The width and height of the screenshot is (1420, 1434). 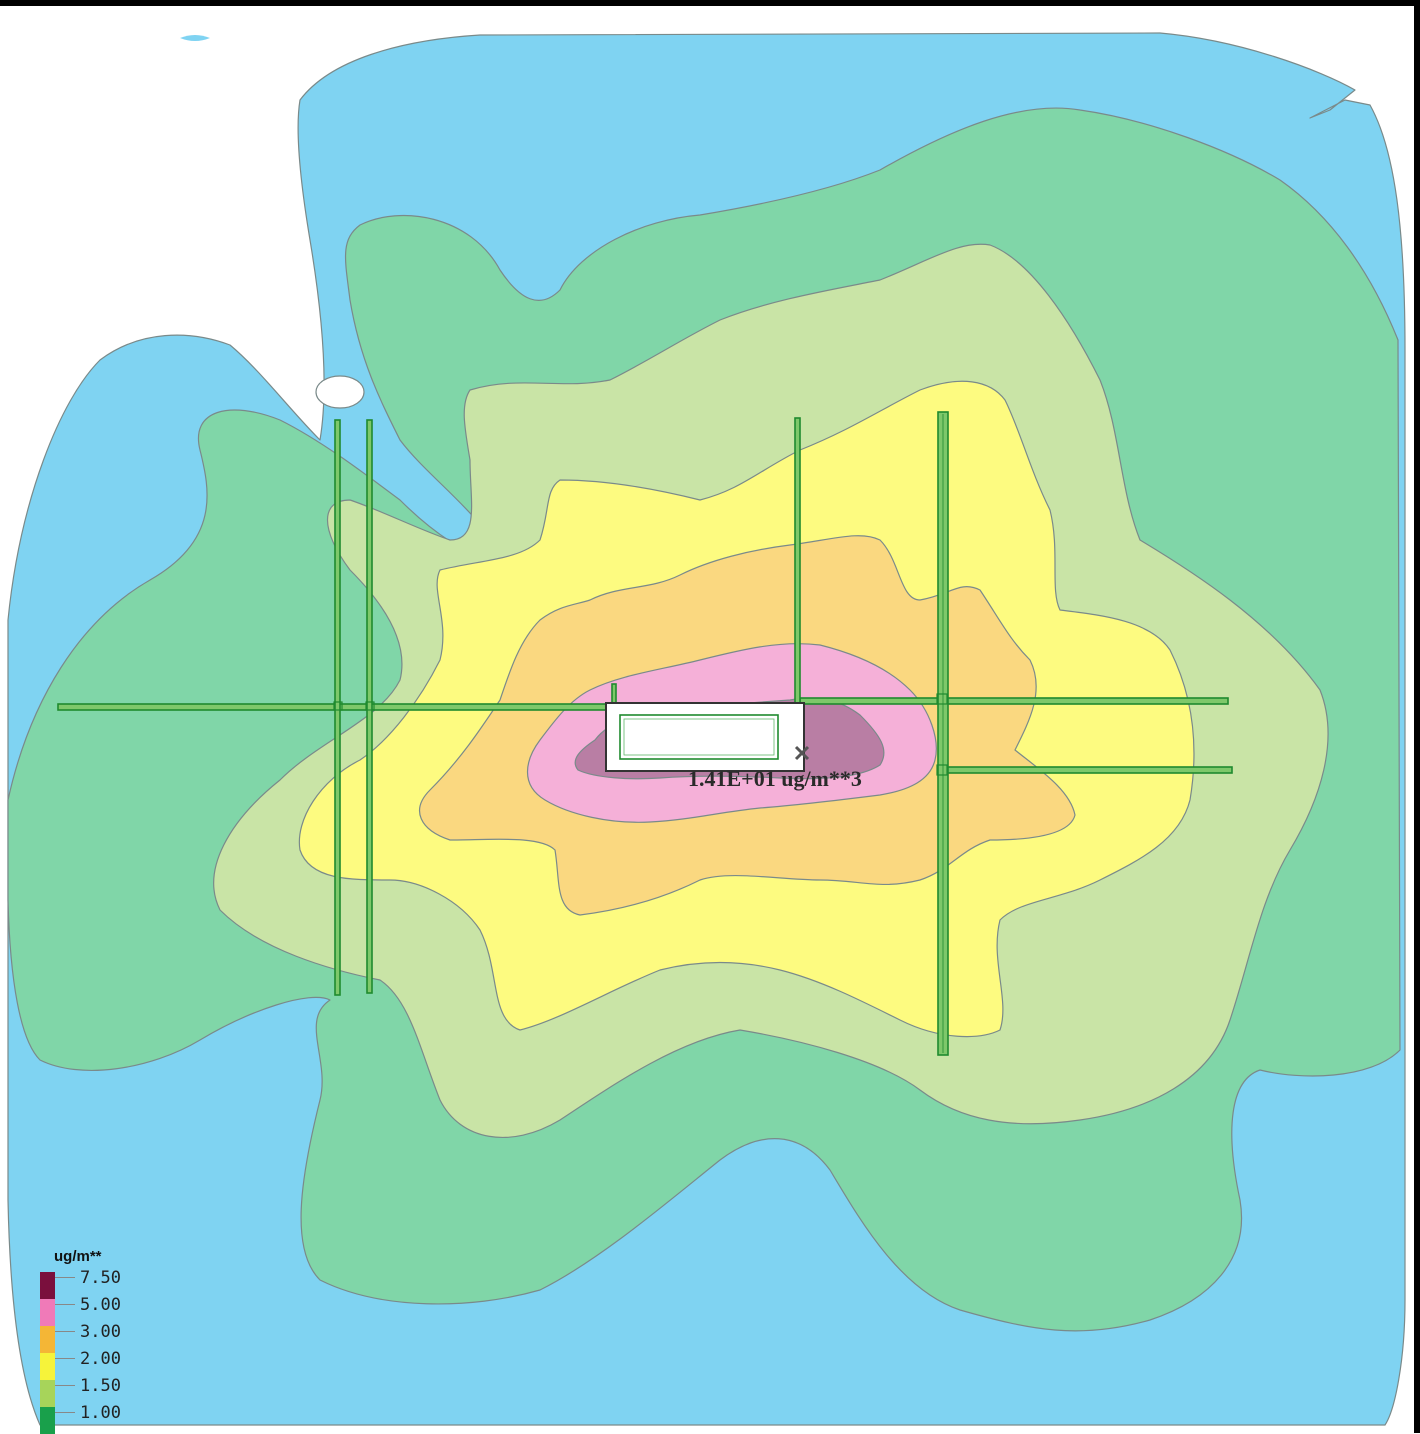 I want to click on legend-row-3-00: 3.00, so click(x=98, y=1337).